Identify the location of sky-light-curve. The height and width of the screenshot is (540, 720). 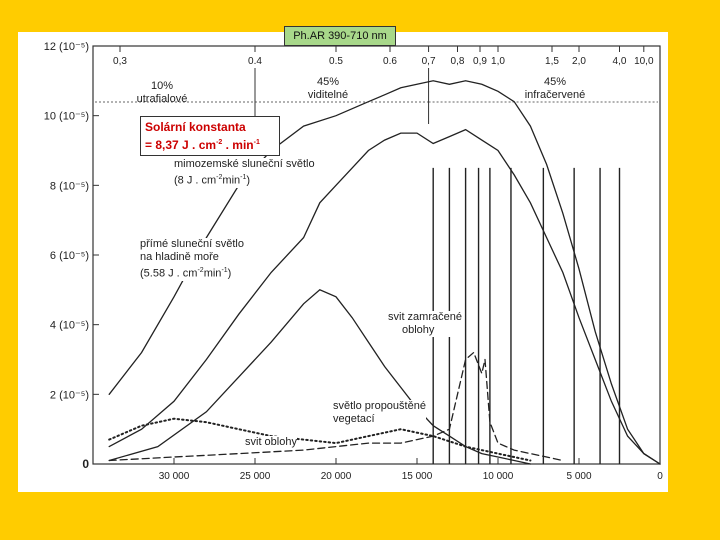
(320, 439).